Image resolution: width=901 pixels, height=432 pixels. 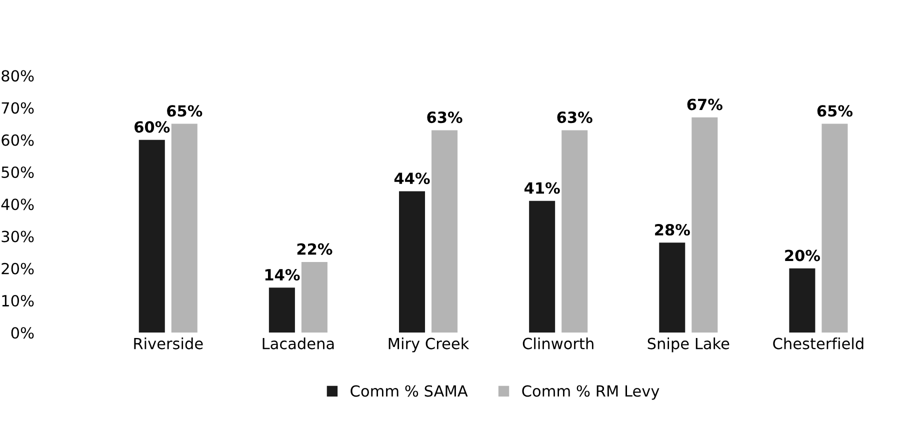 What do you see at coordinates (18, 140) in the screenshot?
I see `y-tick-label: 60%` at bounding box center [18, 140].